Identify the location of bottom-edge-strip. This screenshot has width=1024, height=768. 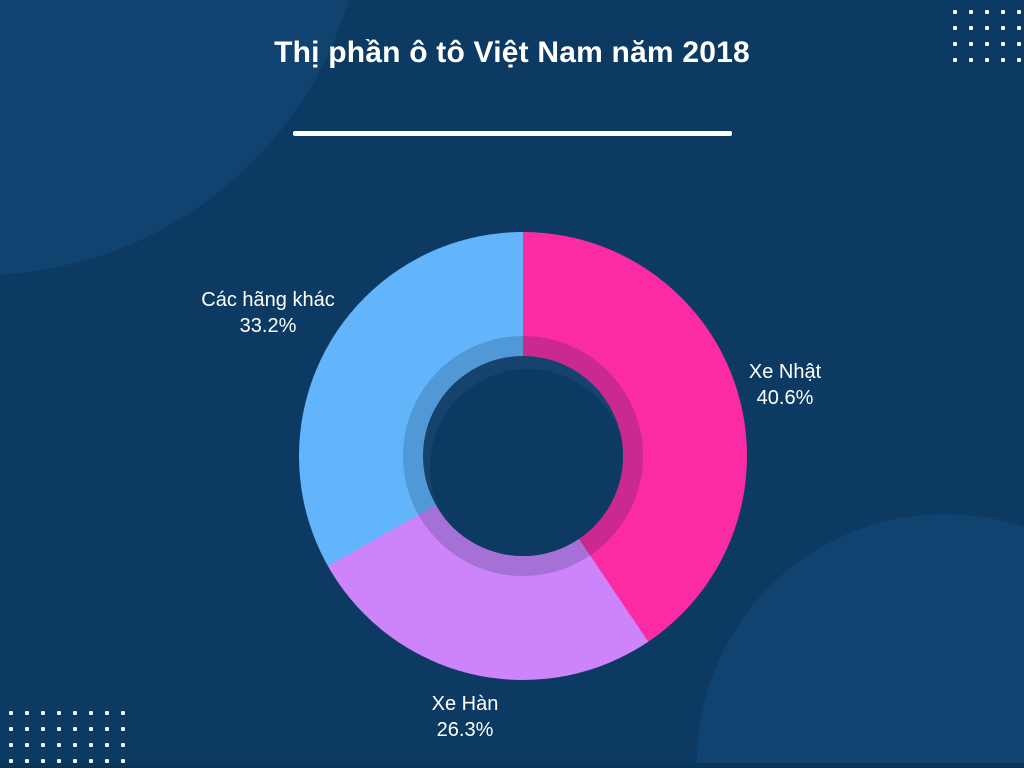
(512, 765).